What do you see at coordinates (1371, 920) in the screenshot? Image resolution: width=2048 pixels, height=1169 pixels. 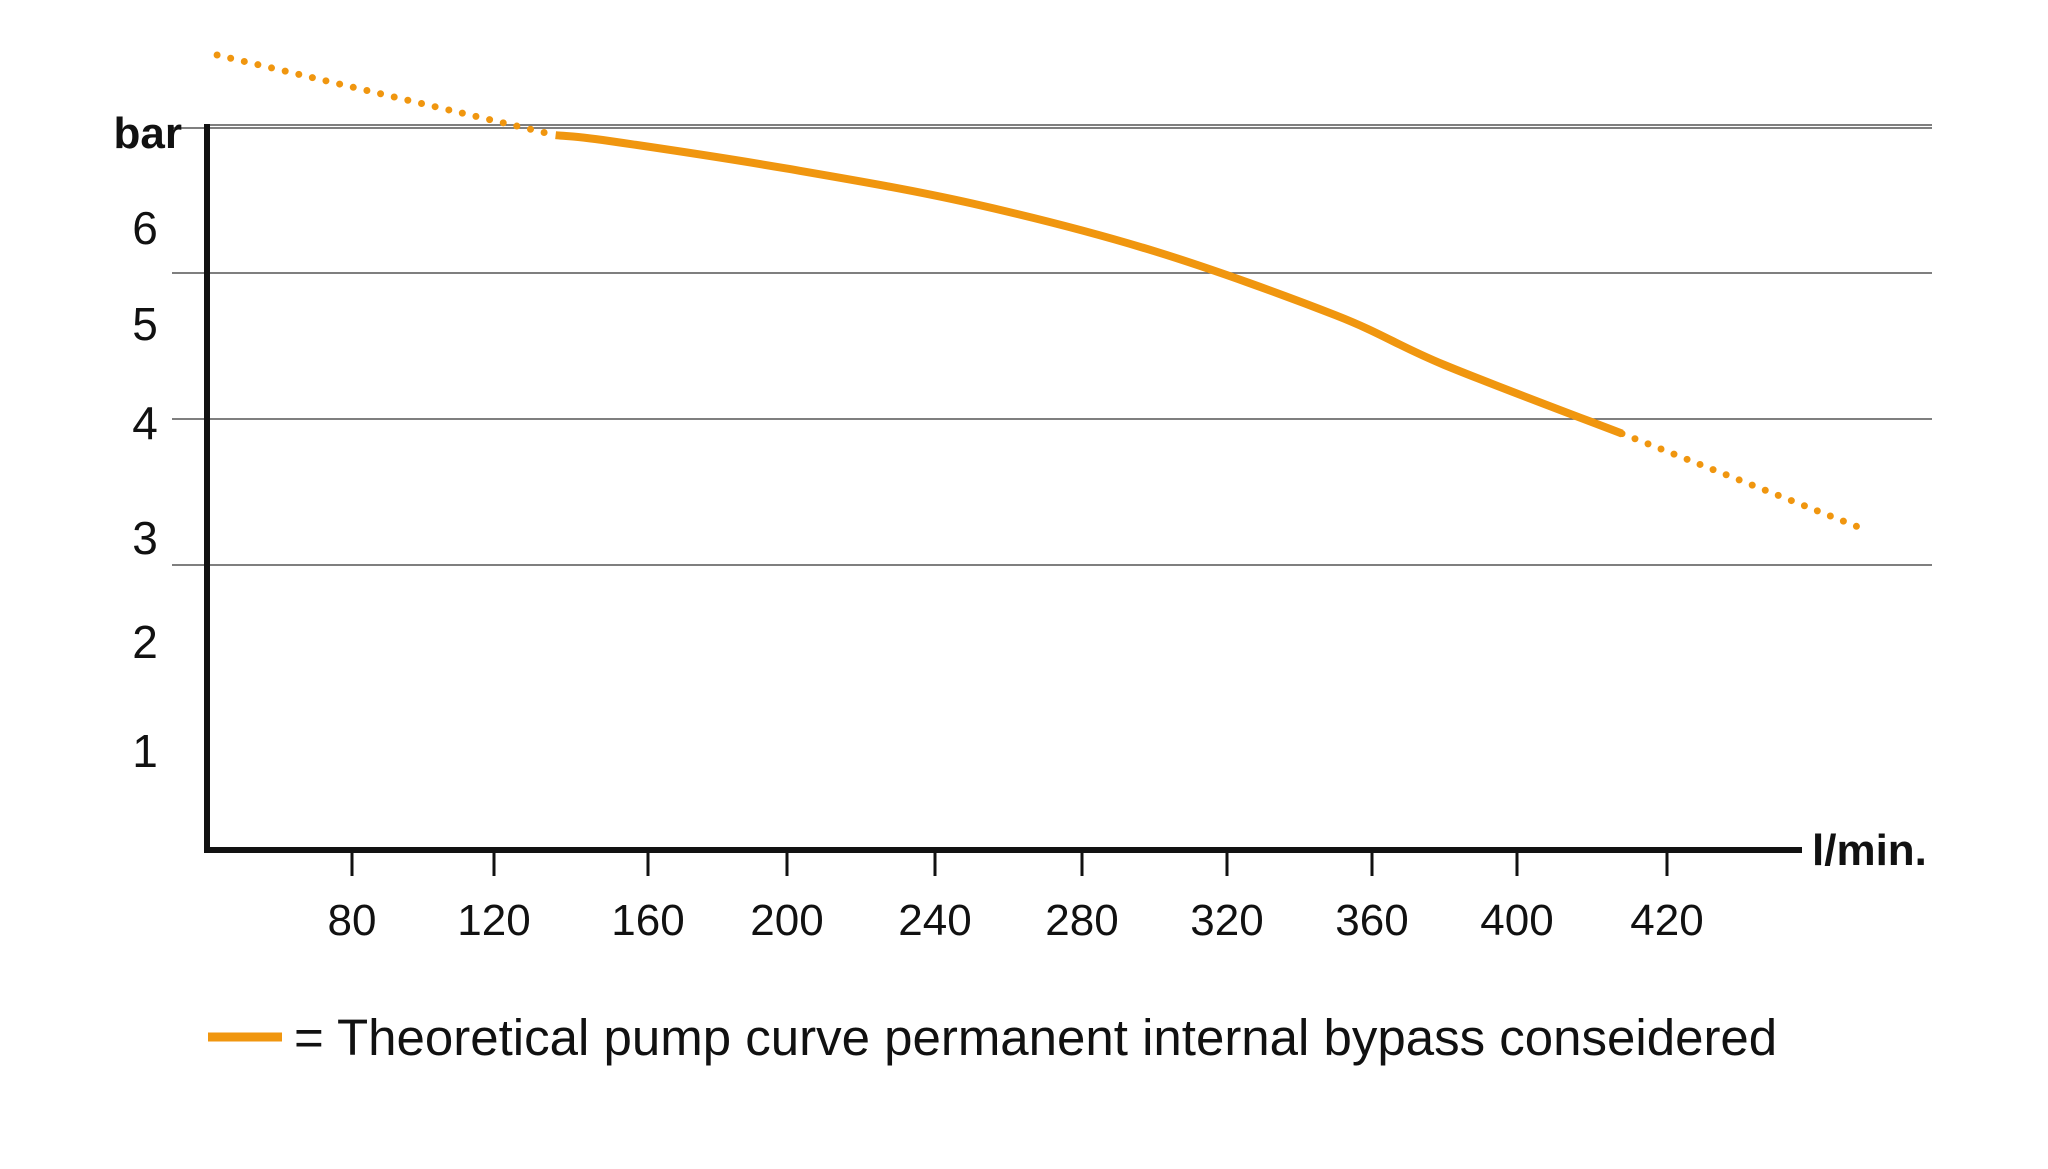 I see `x-tick-label: 360` at bounding box center [1371, 920].